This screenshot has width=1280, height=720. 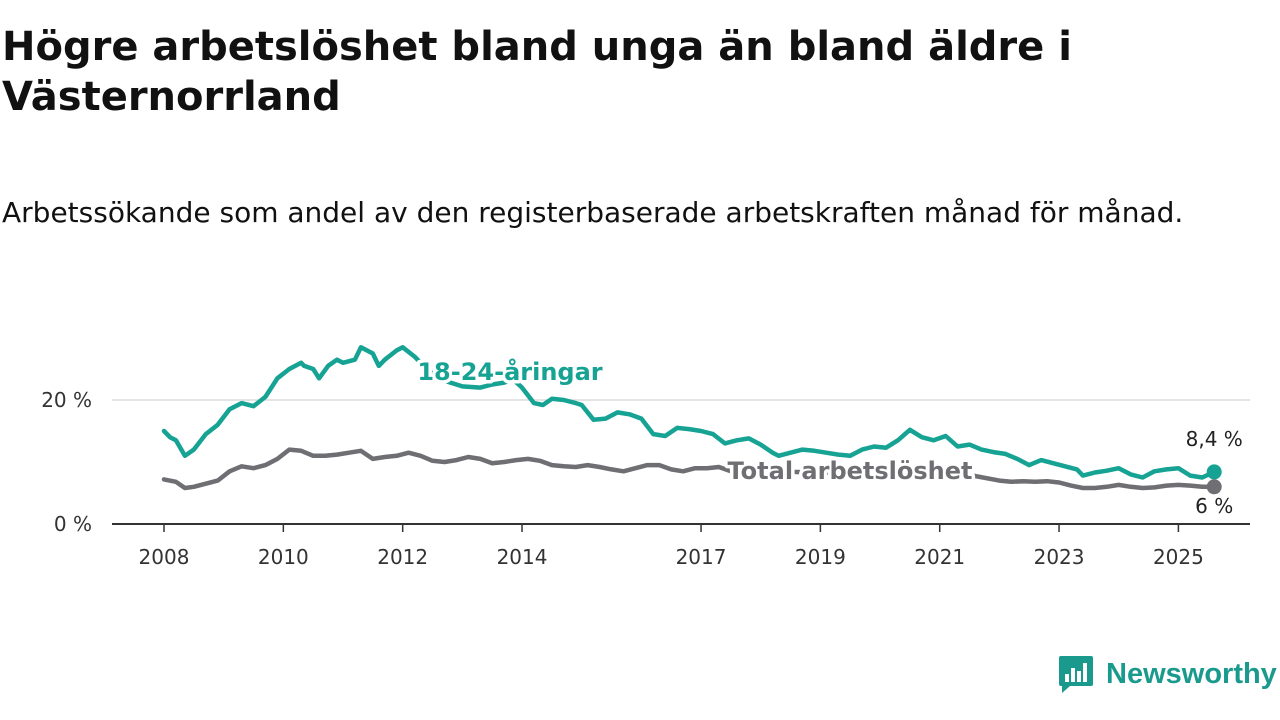 What do you see at coordinates (1191, 673) in the screenshot?
I see `newsworthy-logo-text: Newsworthy` at bounding box center [1191, 673].